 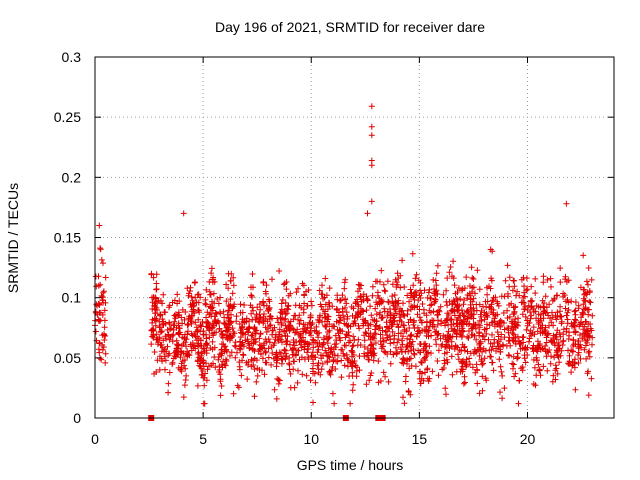 I want to click on y-axis-label: SRMTID / TECUs, so click(x=13, y=238).